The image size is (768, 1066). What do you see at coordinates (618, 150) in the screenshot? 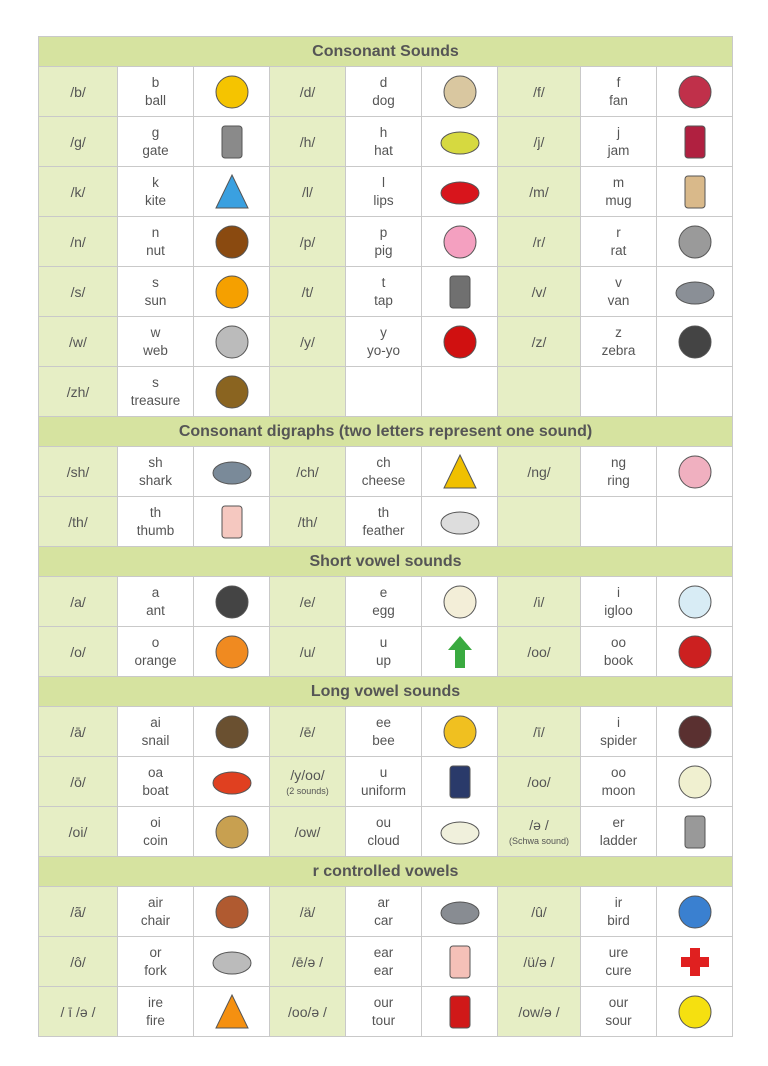
I see `example-word: jam` at bounding box center [618, 150].